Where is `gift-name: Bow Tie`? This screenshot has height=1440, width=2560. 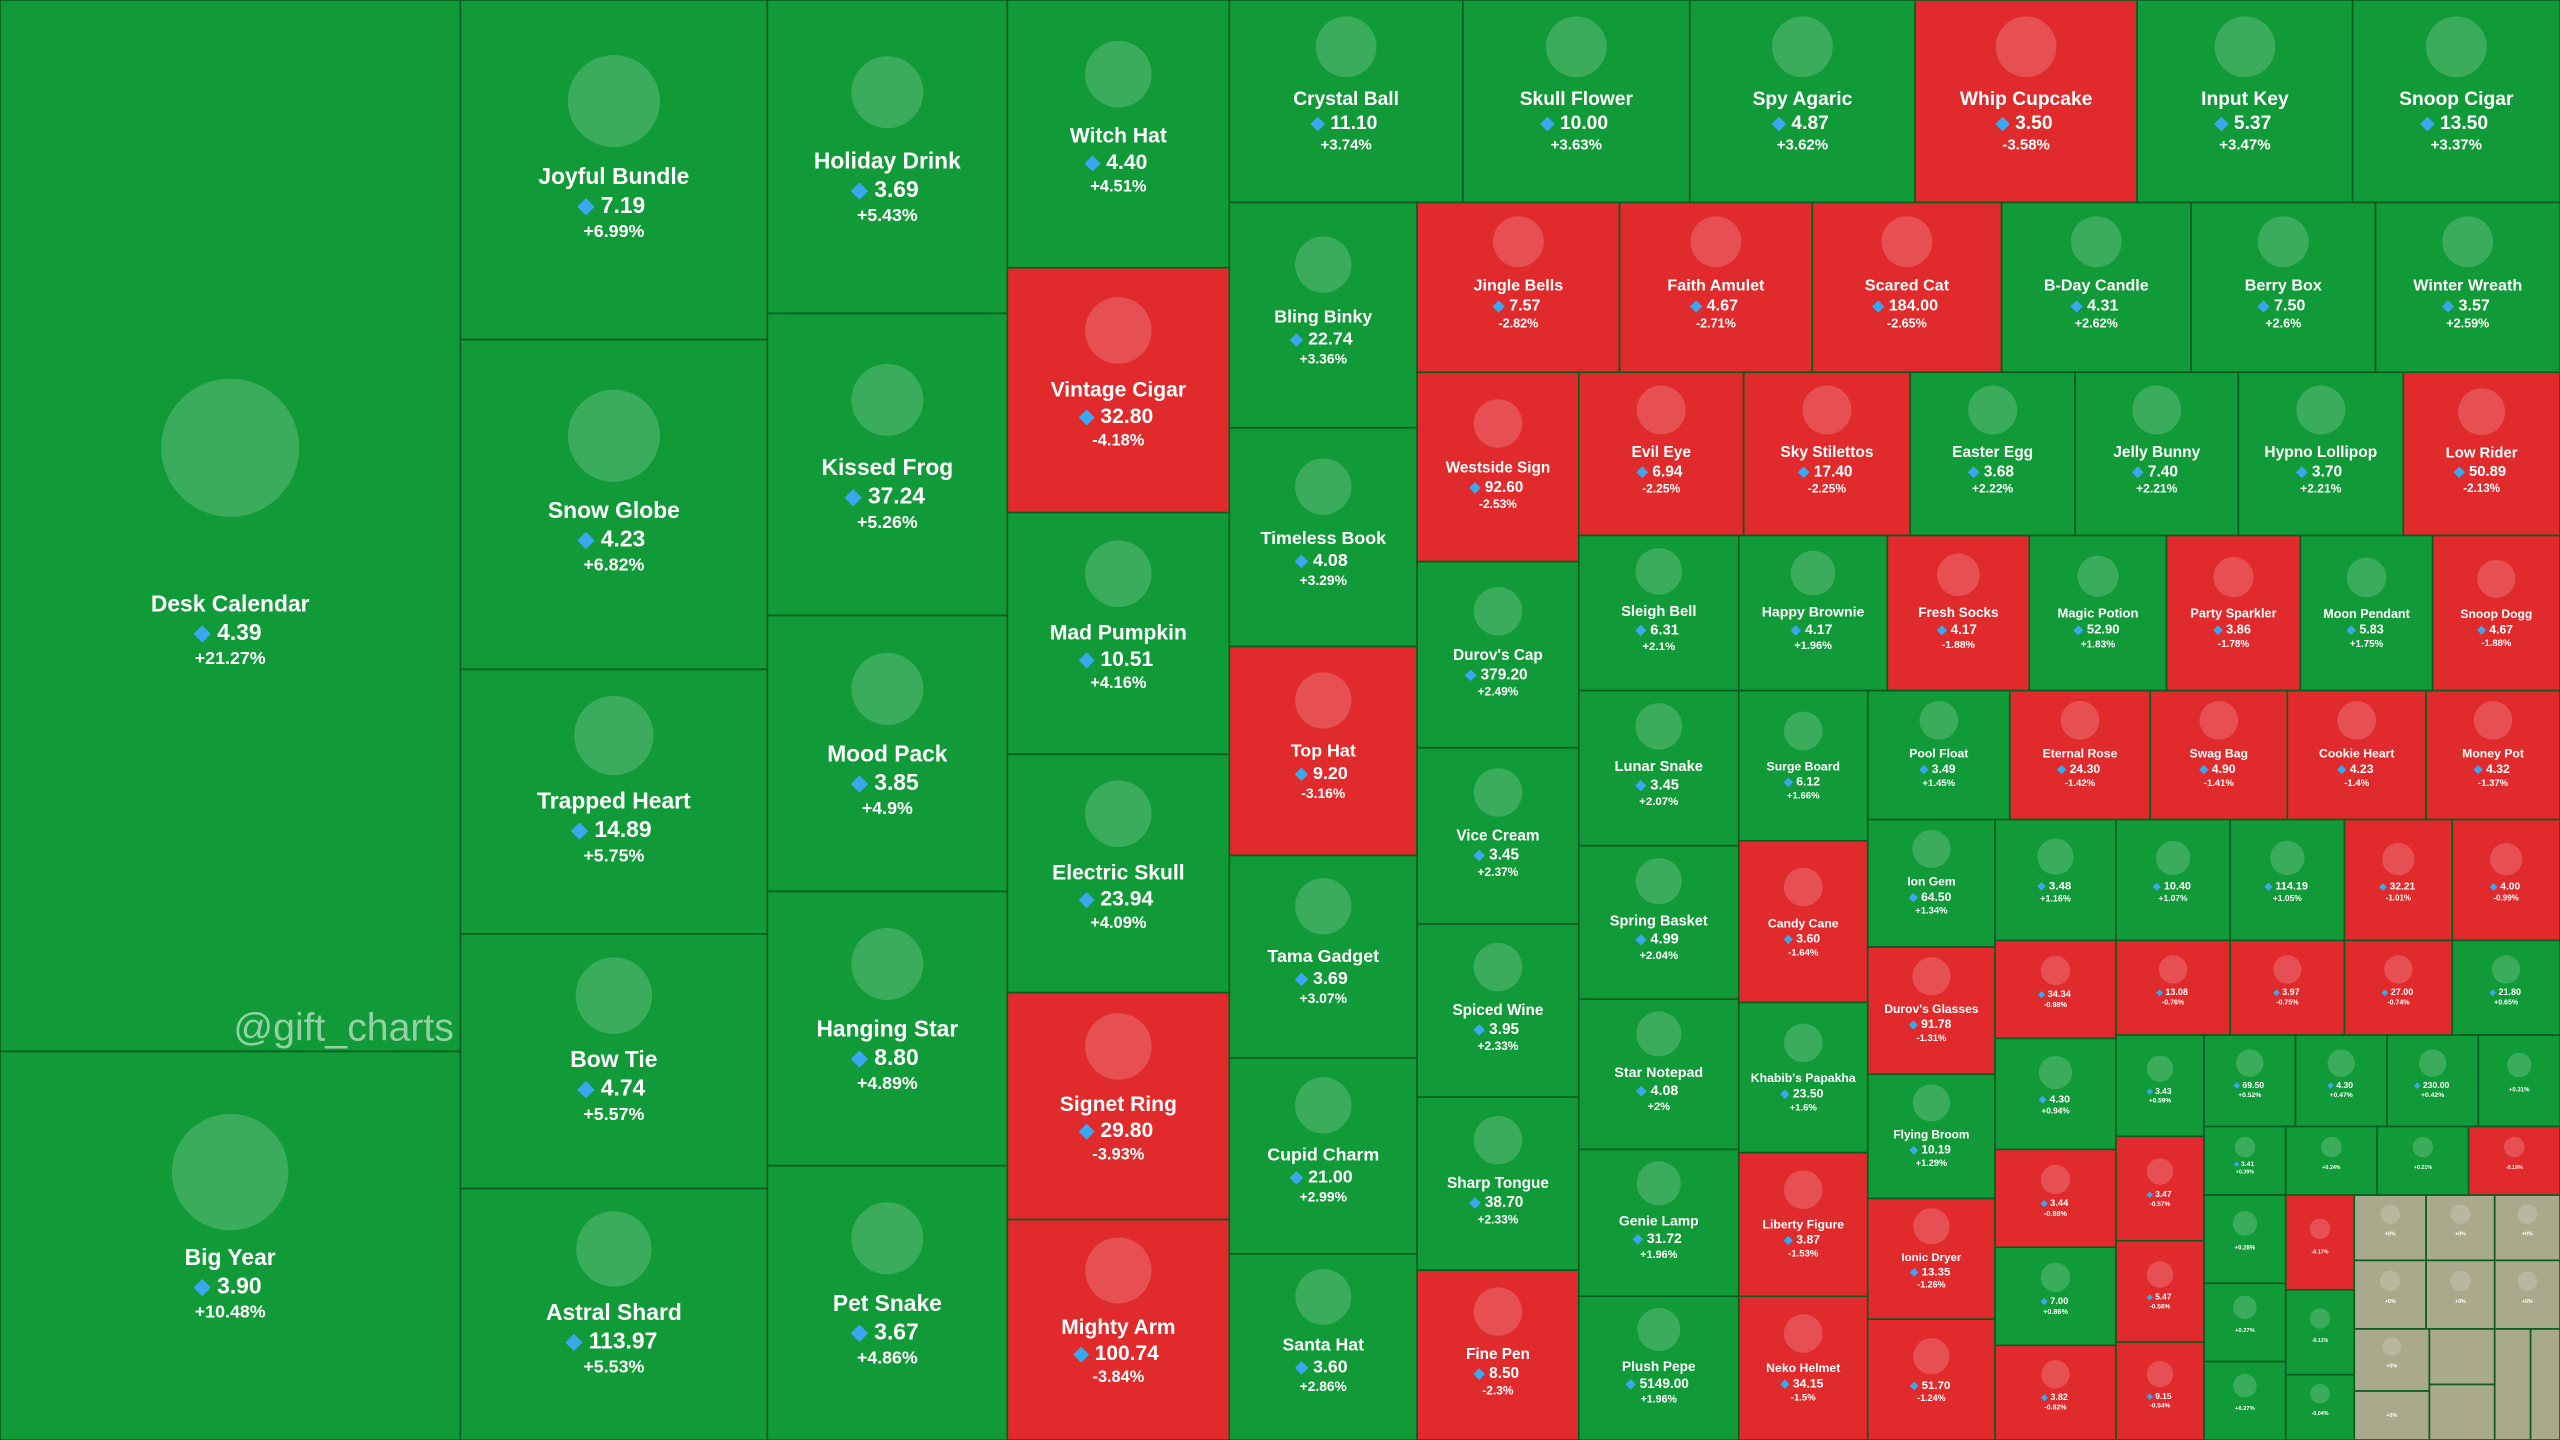
gift-name: Bow Tie is located at coordinates (613, 1059).